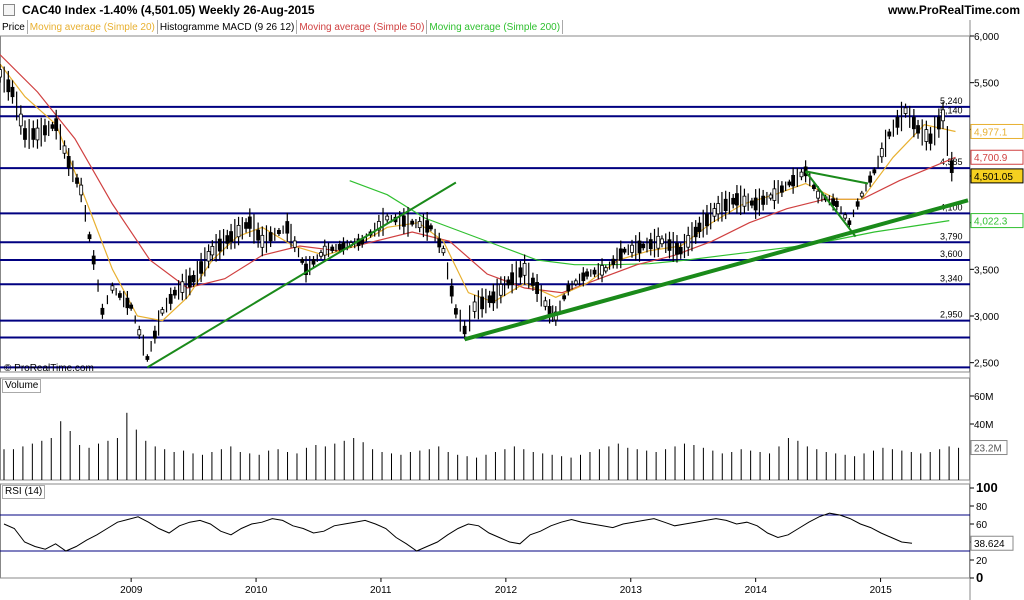 The height and width of the screenshot is (600, 1024). Describe the element at coordinates (14, 27) in the screenshot. I see `legend-price: Price` at that location.